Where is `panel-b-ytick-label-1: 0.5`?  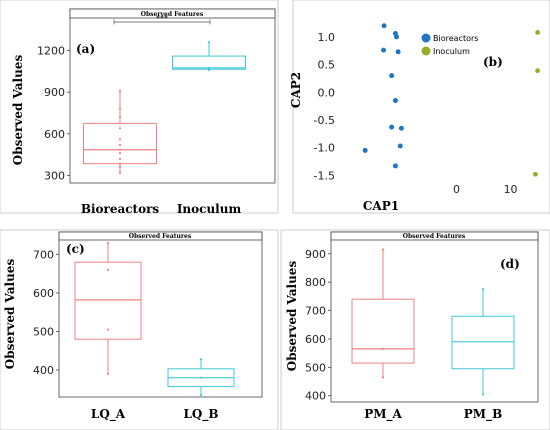 panel-b-ytick-label-1: 0.5 is located at coordinates (327, 65).